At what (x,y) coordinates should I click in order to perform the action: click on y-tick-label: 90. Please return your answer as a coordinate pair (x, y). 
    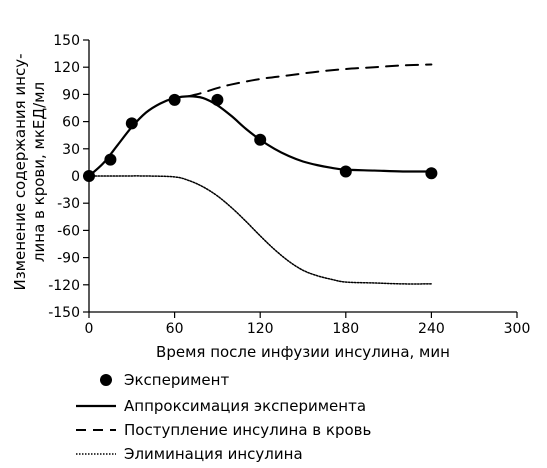
    Looking at the image, I should click on (71, 95).